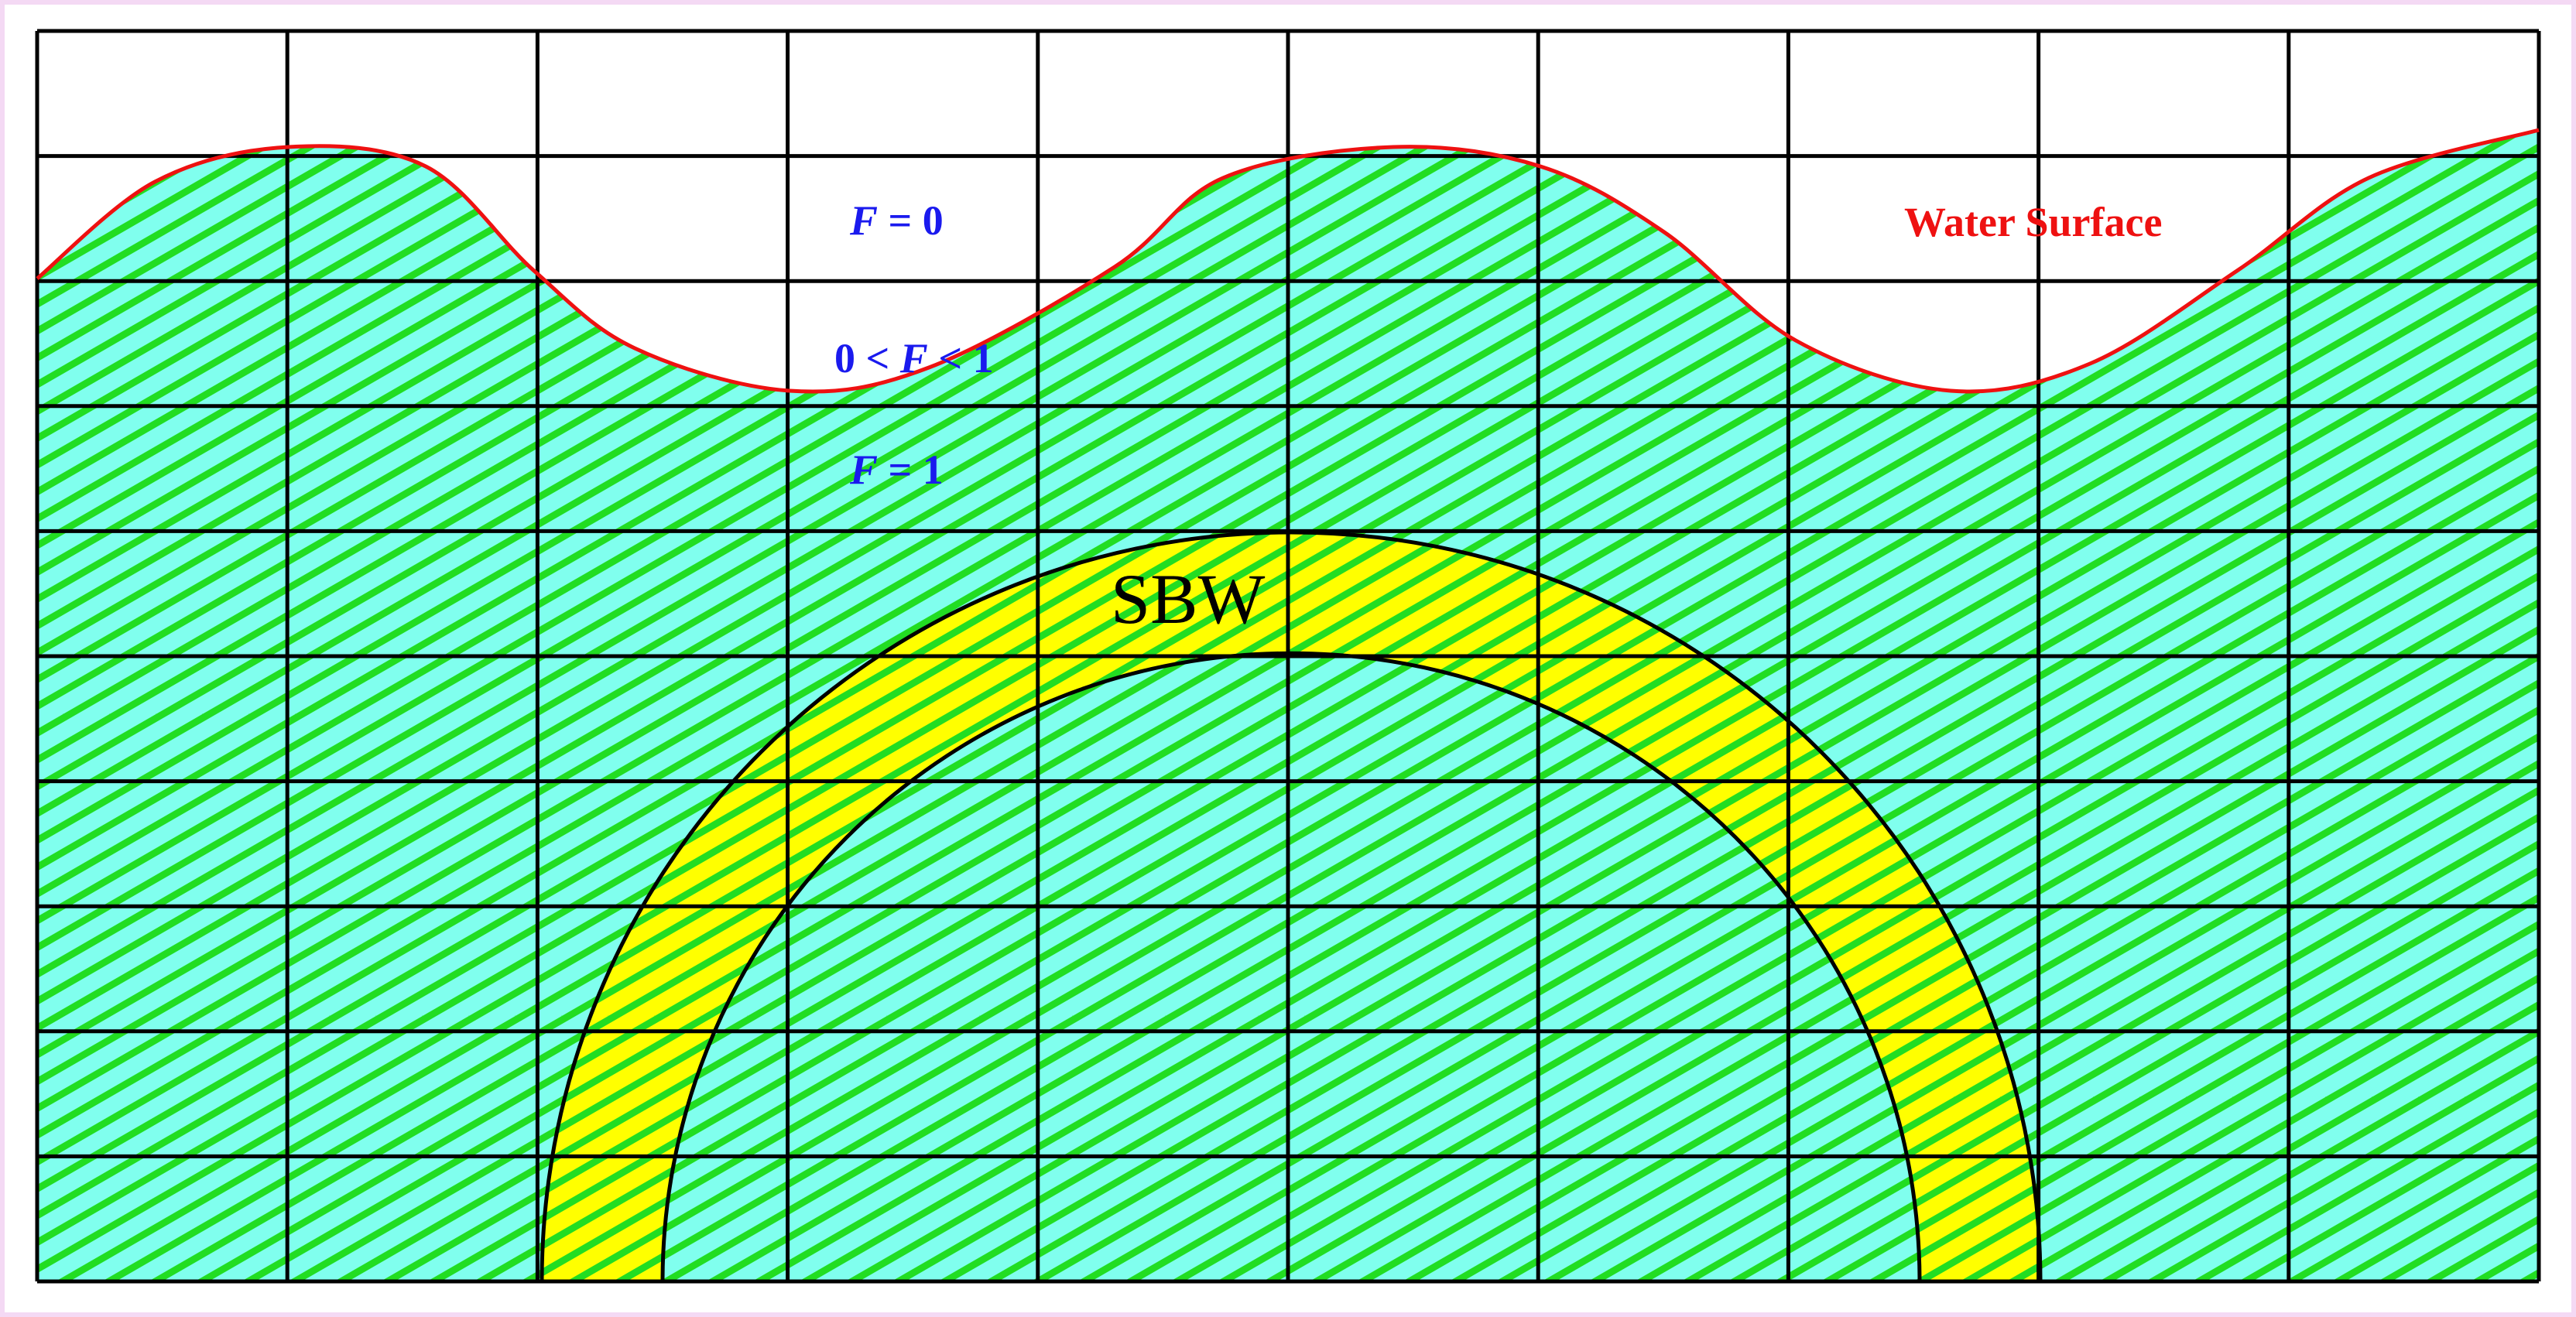 This screenshot has height=1317, width=2576. Describe the element at coordinates (867, 358) in the screenshot. I see `label-fmid-pre: 0 <` at that location.